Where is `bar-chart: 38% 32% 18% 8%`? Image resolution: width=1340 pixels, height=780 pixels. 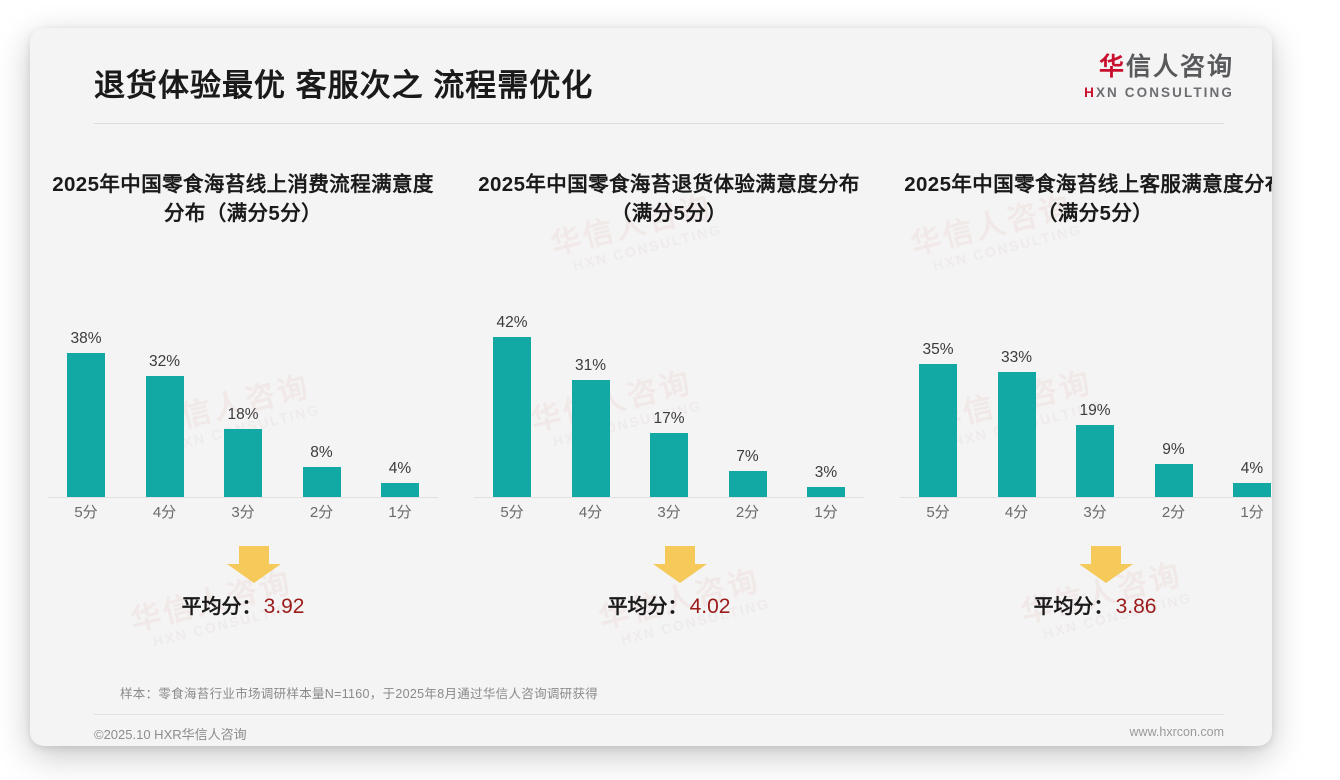 bar-chart: 38% 32% 18% 8% is located at coordinates (243, 411).